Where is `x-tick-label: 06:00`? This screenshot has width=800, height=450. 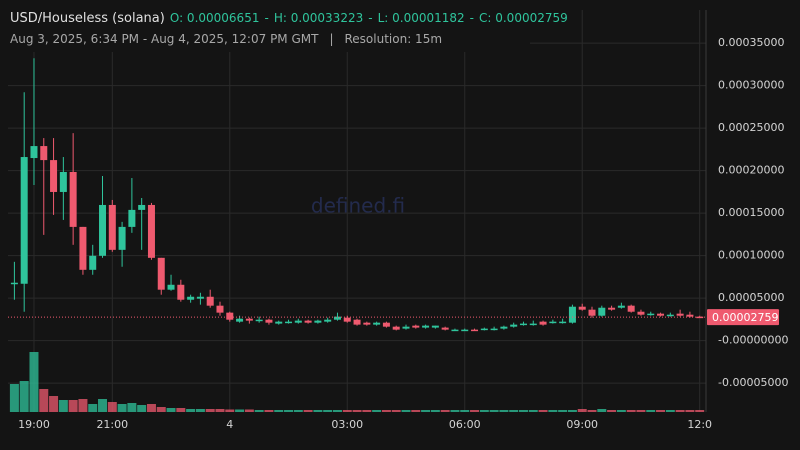 x-tick-label: 06:00 is located at coordinates (465, 424).